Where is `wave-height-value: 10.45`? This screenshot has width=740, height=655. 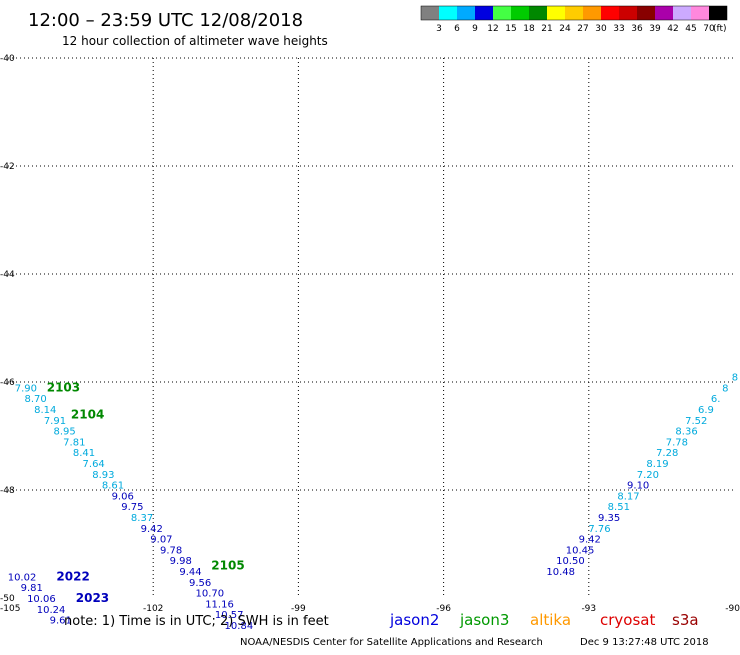
wave-height-value: 10.45 is located at coordinates (580, 550).